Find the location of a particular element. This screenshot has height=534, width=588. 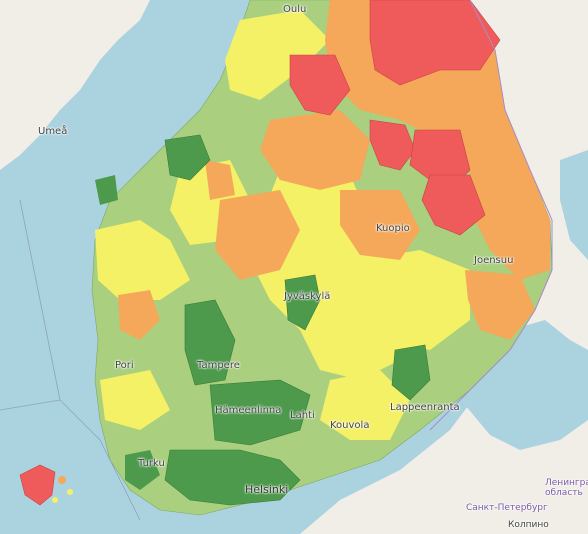

region-orange-west is located at coordinates (139, 315).